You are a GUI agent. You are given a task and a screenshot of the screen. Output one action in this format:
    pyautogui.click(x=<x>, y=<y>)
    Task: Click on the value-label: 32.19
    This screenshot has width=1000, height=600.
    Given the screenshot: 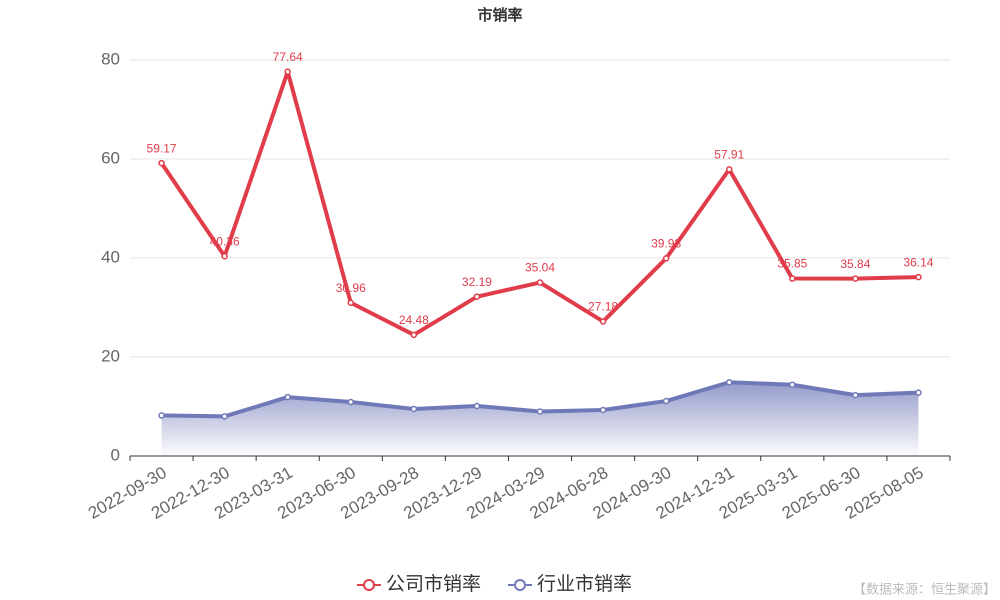 What is the action you would take?
    pyautogui.click(x=477, y=282)
    